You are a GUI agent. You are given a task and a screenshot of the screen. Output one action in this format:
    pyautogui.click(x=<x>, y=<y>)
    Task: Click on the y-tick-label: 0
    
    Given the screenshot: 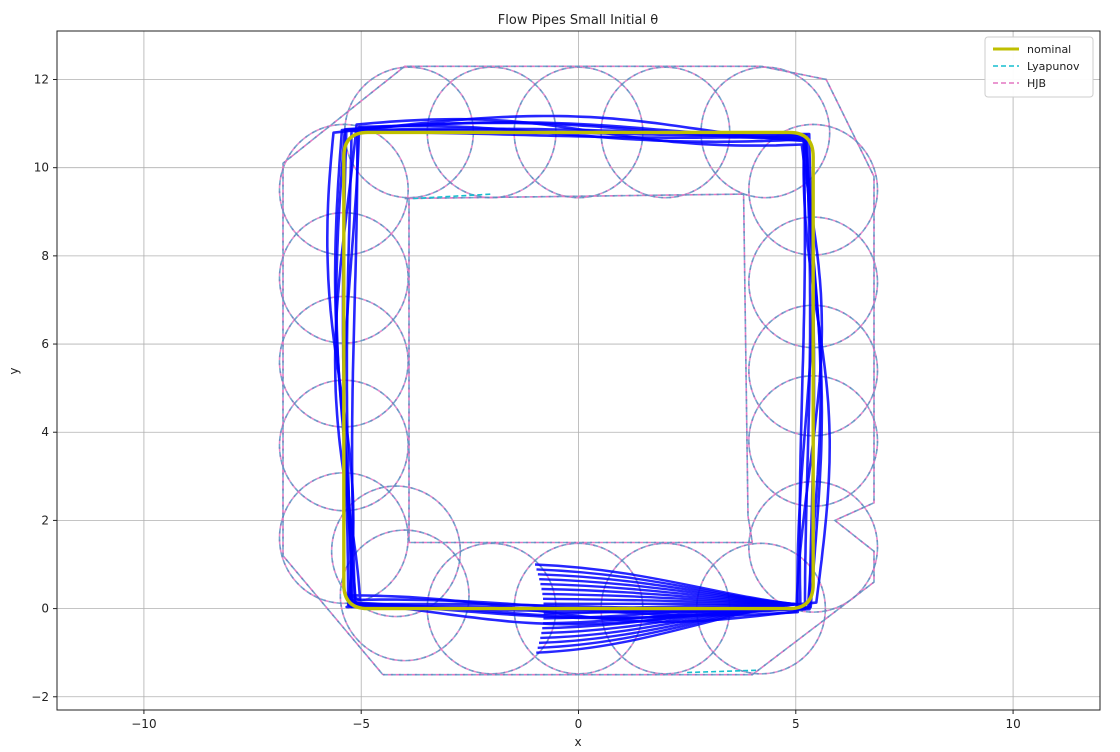 What is the action you would take?
    pyautogui.click(x=45, y=609)
    